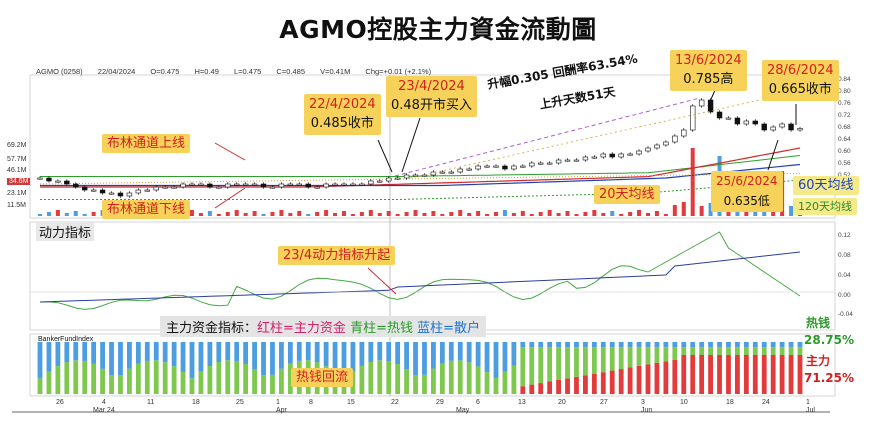 The image size is (876, 425). I want to click on main-pct: 71.25%, so click(829, 378).